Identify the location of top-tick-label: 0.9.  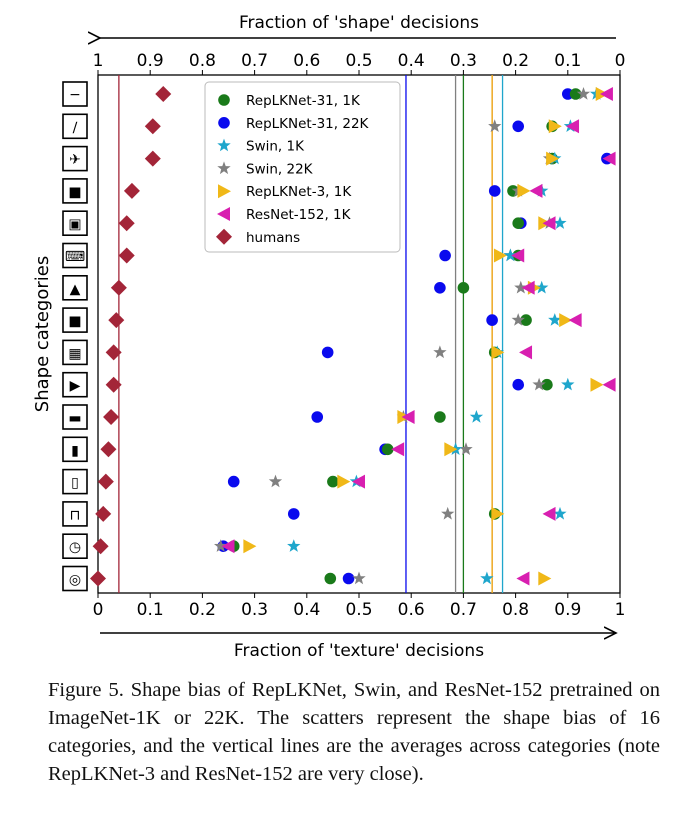
(150, 61).